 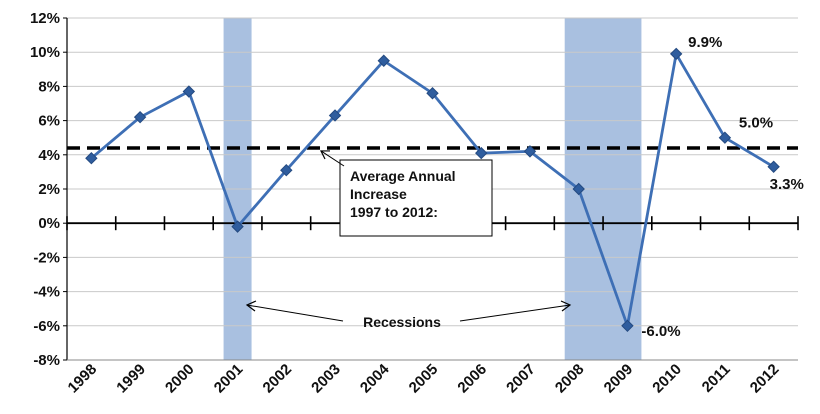 What do you see at coordinates (765, 379) in the screenshot?
I see `x-tick-label: 2012` at bounding box center [765, 379].